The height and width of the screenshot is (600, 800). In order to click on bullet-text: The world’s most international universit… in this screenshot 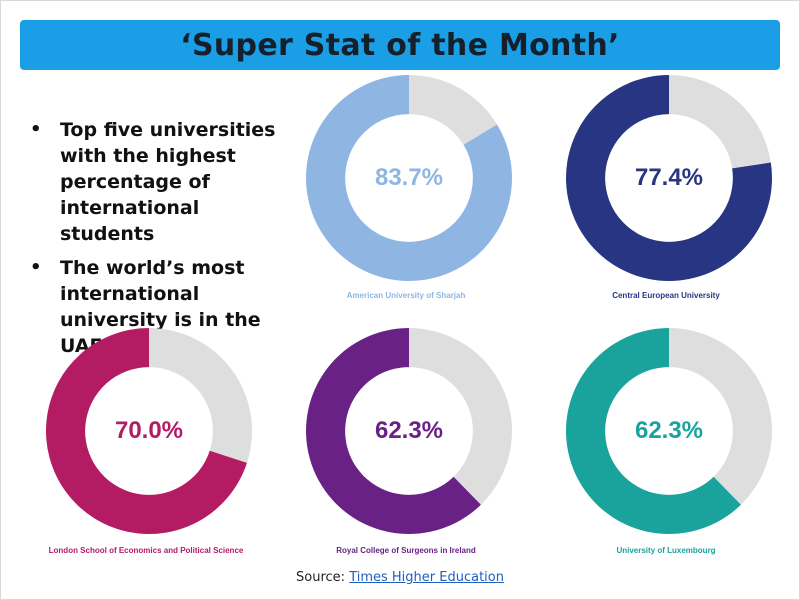, I will do `click(160, 307)`.